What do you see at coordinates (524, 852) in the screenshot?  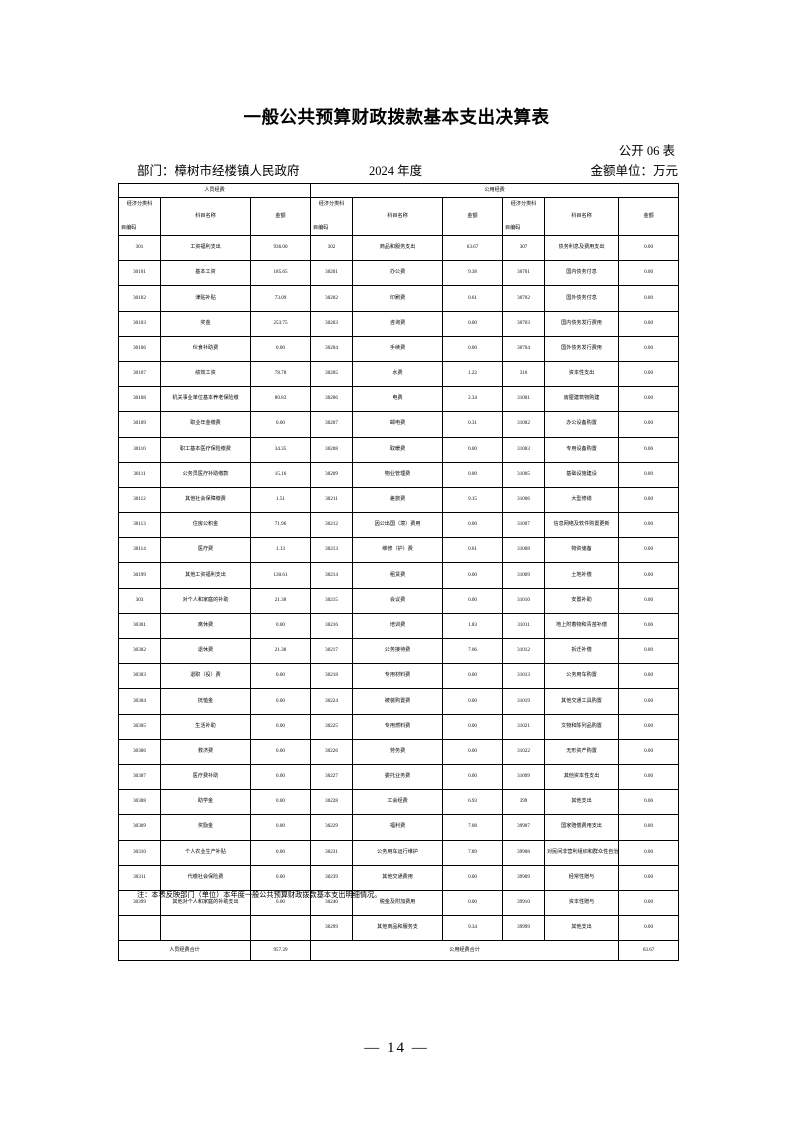 I see `cell-code-public-other: 39908` at bounding box center [524, 852].